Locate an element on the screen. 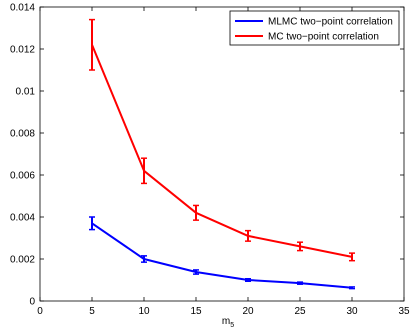 The image size is (418, 334). x-tick-label: 5 is located at coordinates (92, 311).